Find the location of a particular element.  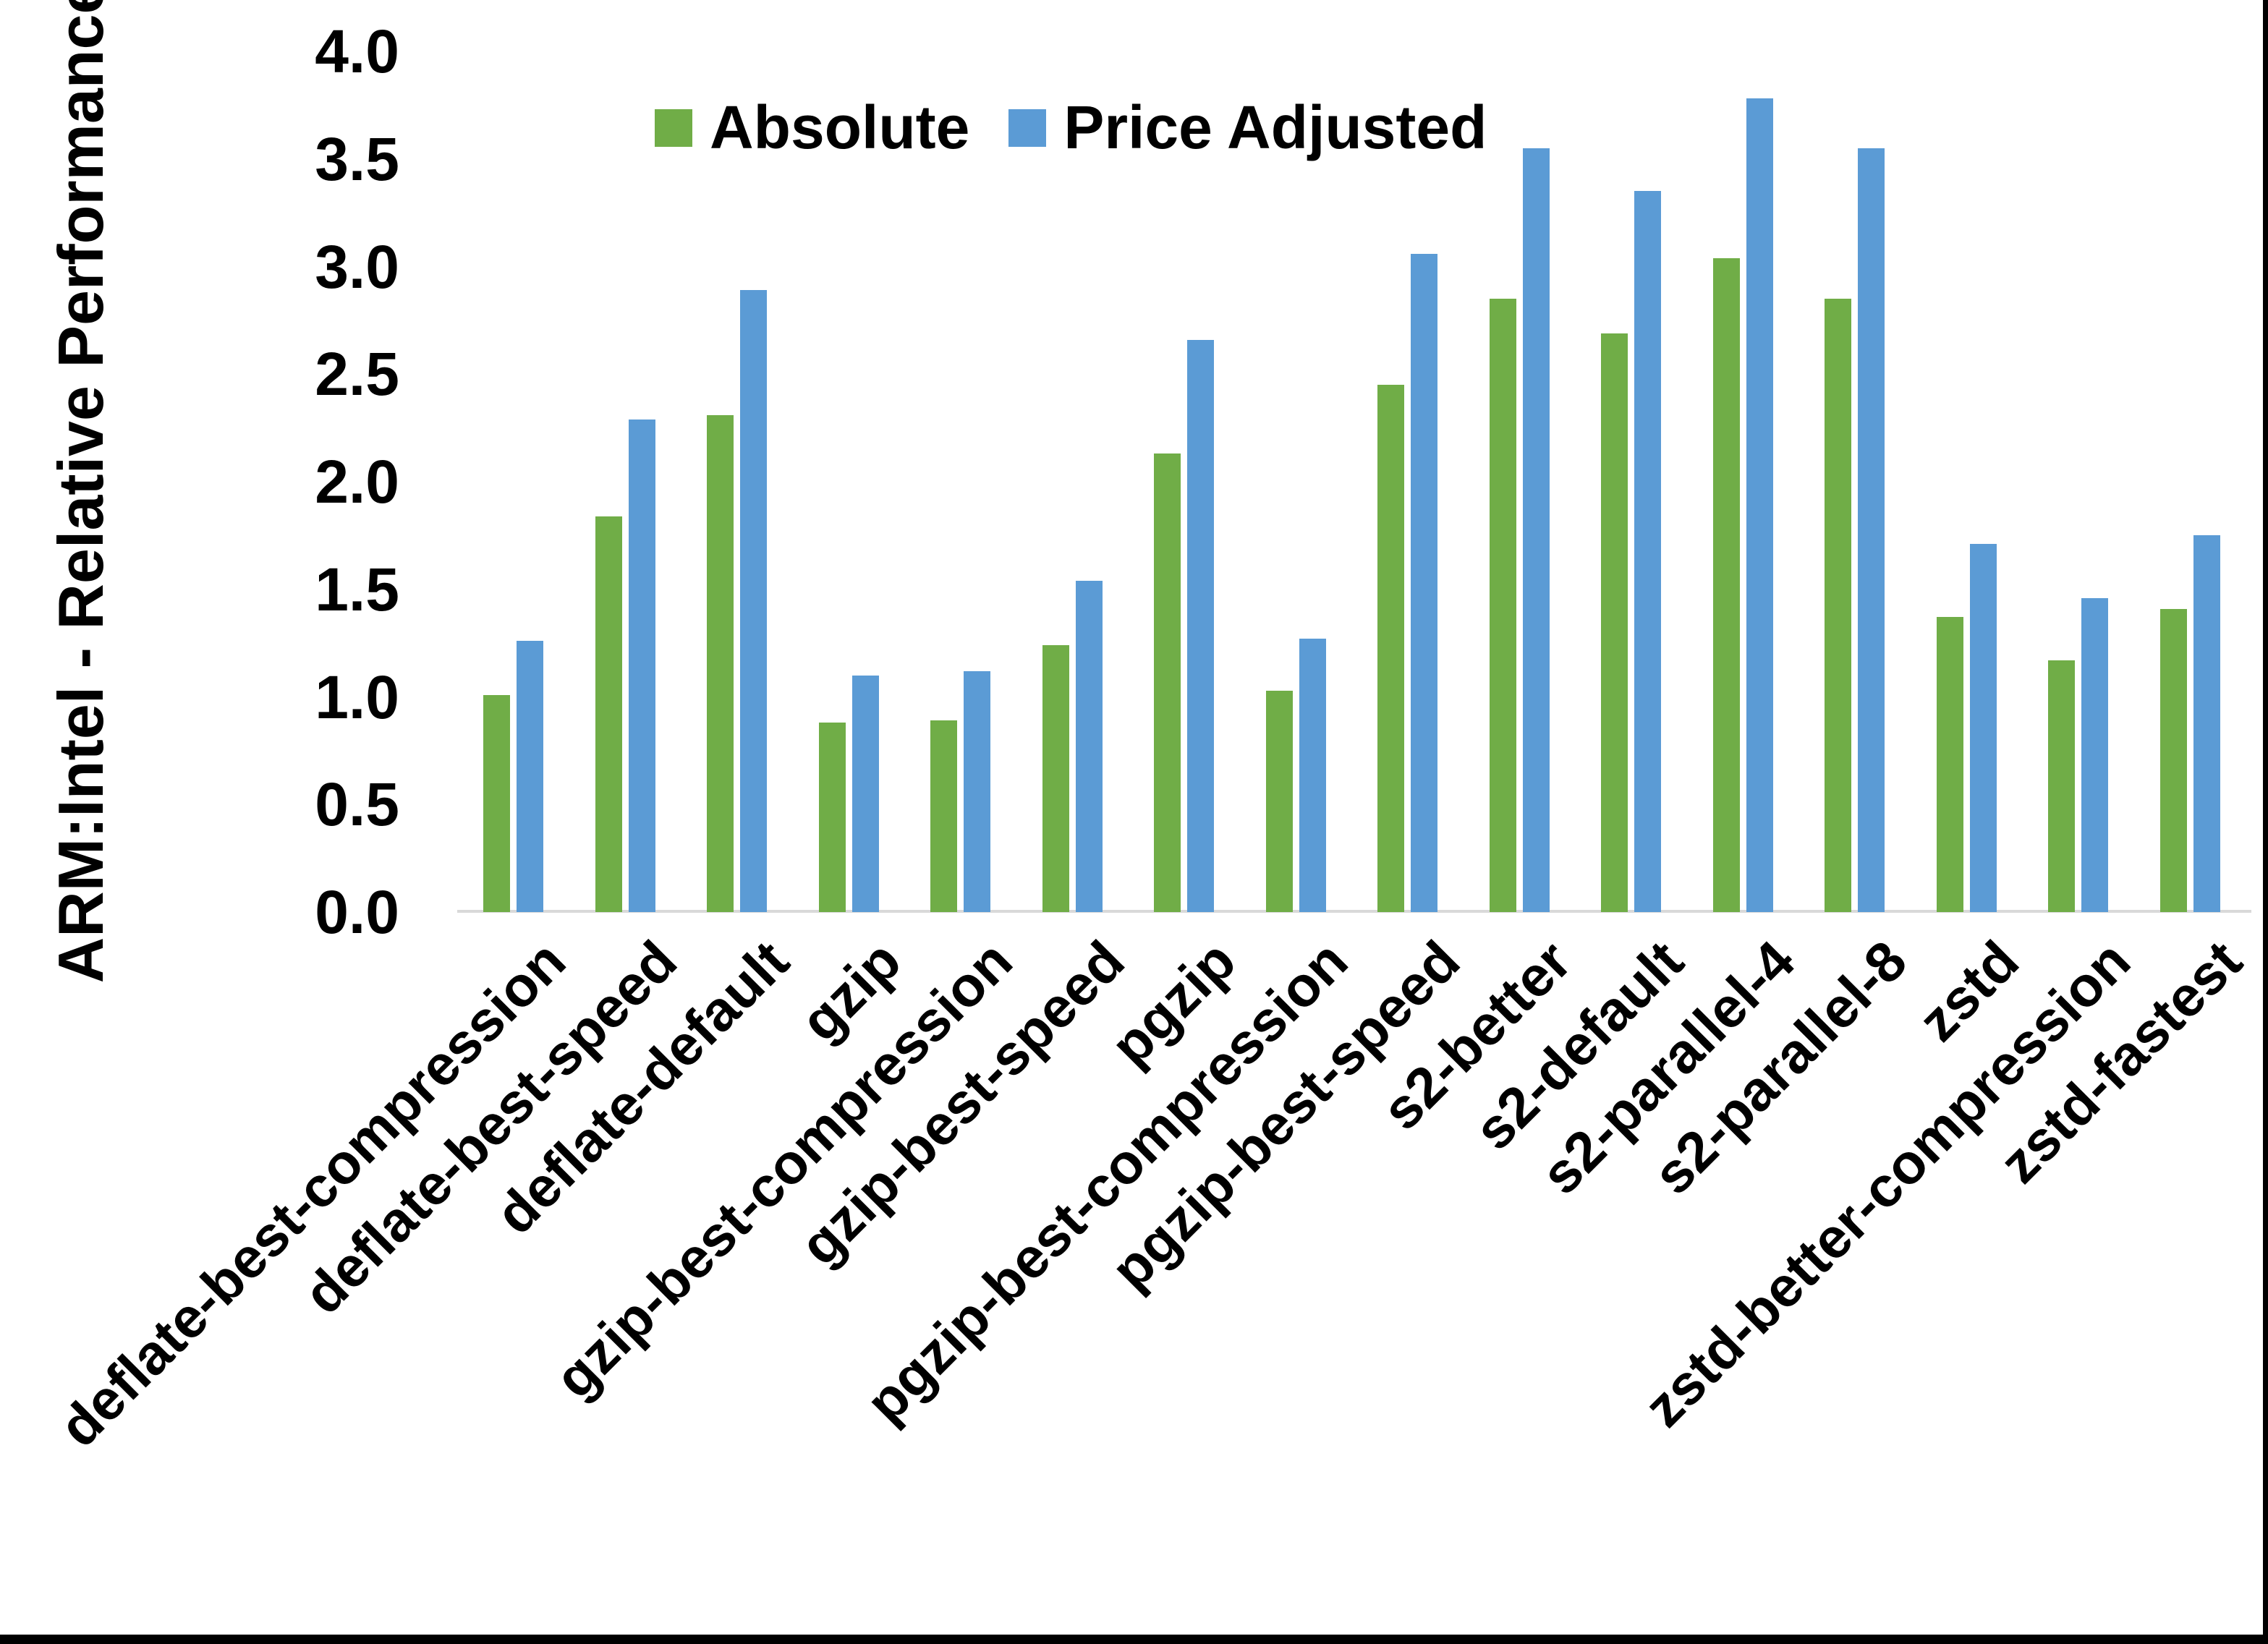

legend: Absolute Price Adjusted is located at coordinates (1090, 128).